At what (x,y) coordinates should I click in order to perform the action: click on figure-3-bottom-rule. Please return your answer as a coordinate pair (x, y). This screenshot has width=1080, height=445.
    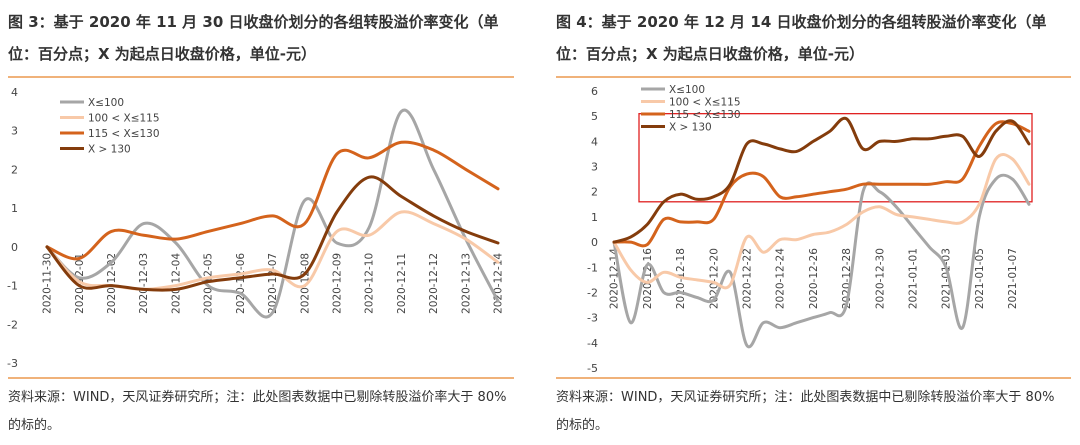
    Looking at the image, I should click on (261, 378).